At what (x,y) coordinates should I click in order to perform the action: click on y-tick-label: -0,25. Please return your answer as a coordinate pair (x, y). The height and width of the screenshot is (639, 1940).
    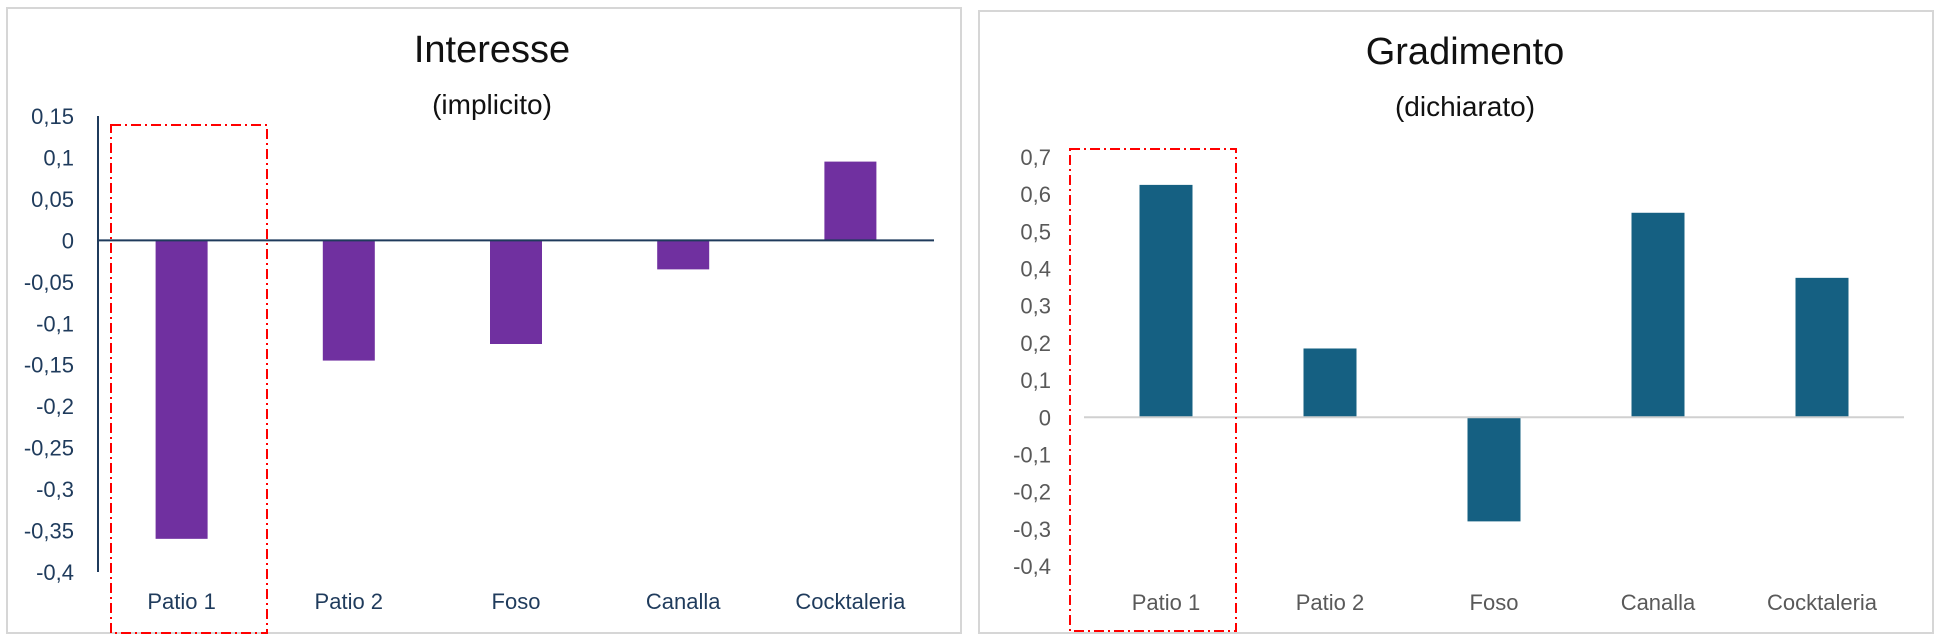
    Looking at the image, I should click on (49, 448).